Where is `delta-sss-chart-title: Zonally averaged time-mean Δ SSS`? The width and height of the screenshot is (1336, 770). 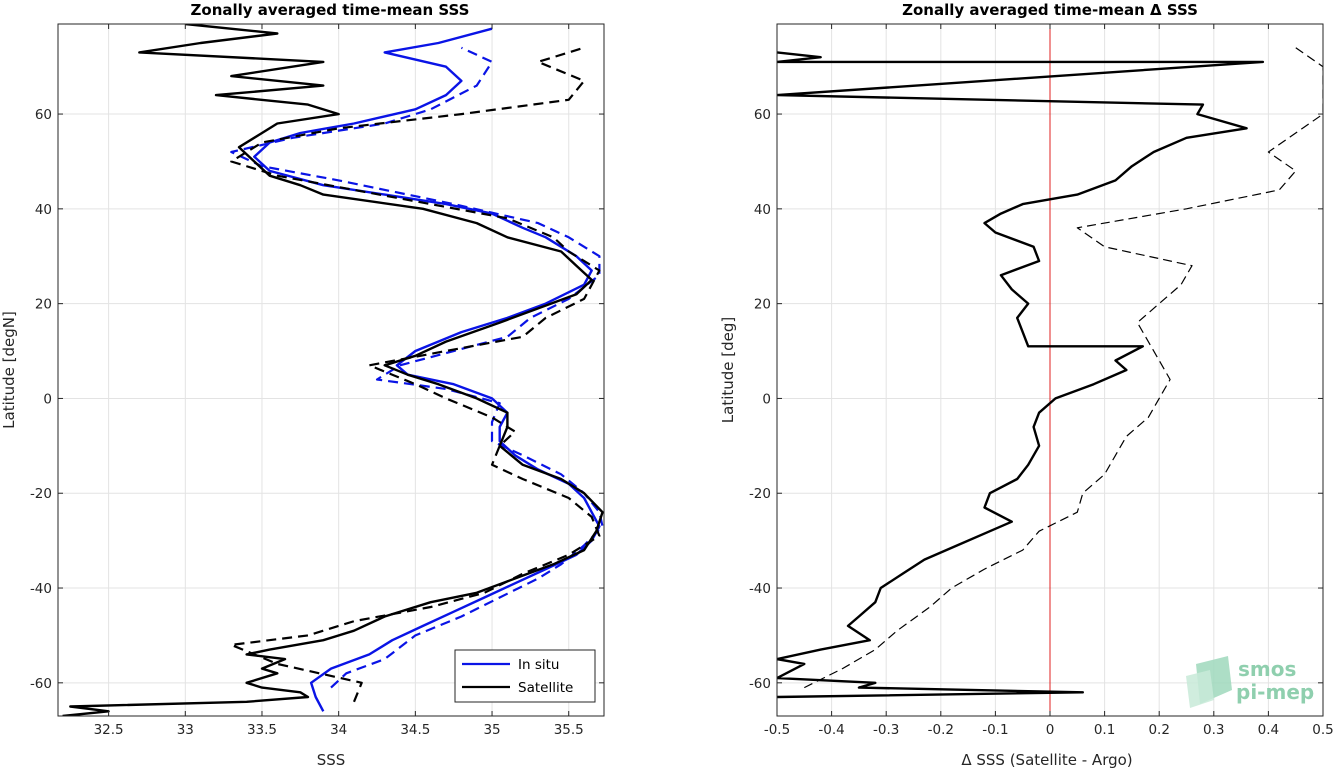
delta-sss-chart-title: Zonally averaged time-mean Δ SSS is located at coordinates (1050, 10).